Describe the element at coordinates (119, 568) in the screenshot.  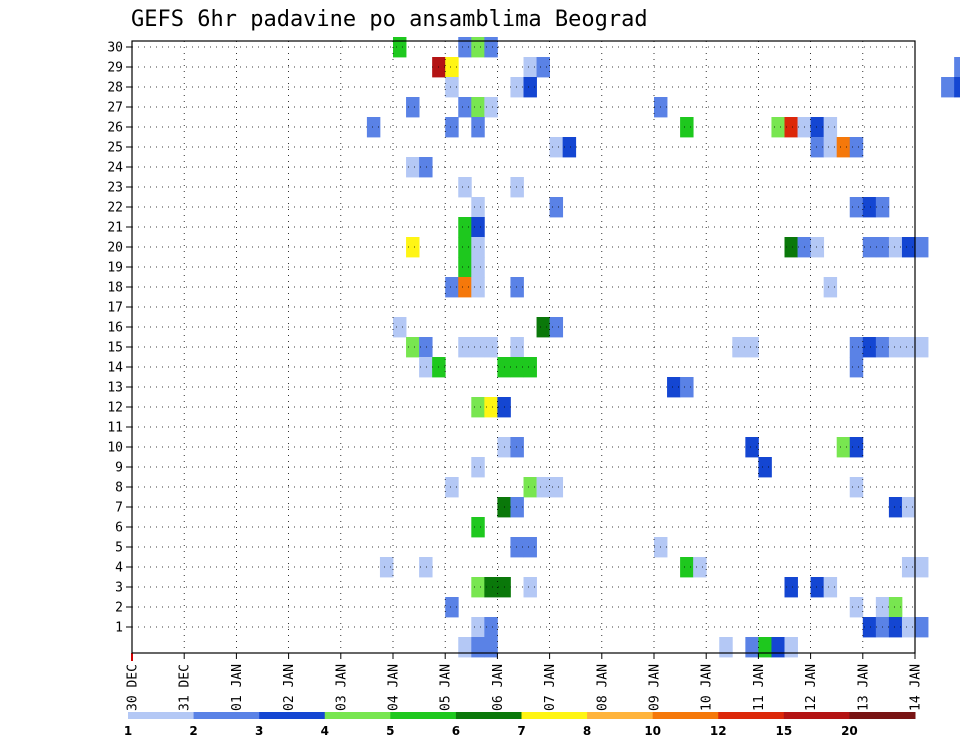
I see `y-tick-label: 4` at that location.